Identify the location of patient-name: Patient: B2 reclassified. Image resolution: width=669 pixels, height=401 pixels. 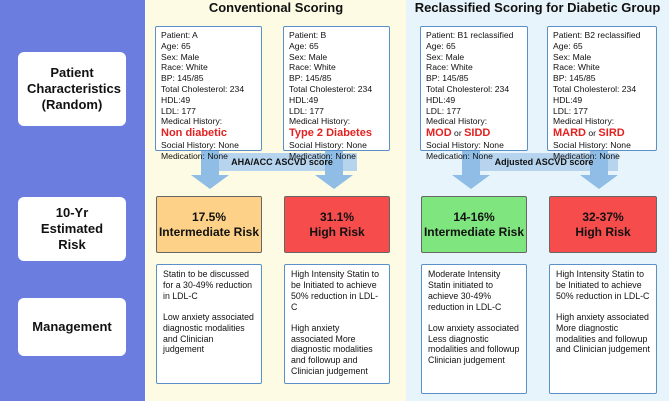
(597, 35).